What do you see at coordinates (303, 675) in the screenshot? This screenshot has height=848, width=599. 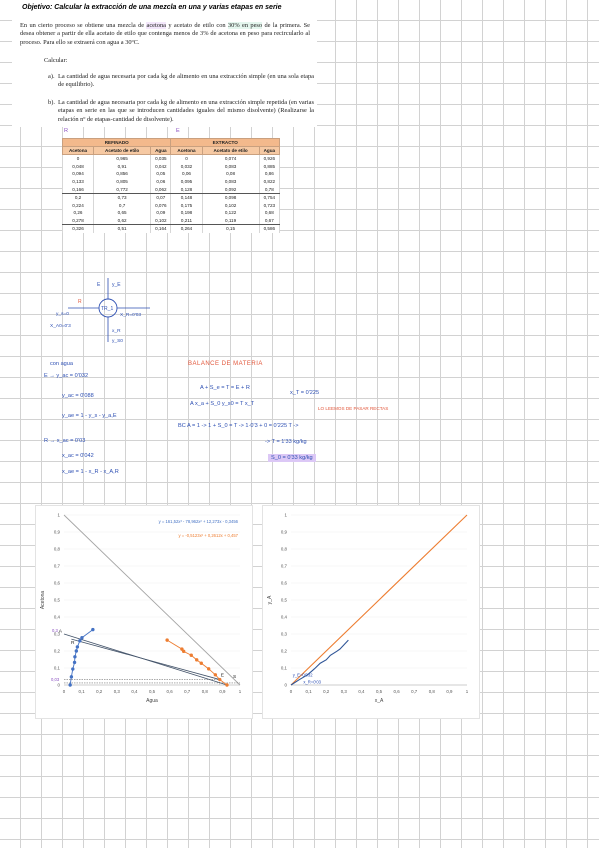 I see `annotation-ye: y_E=0'032` at bounding box center [303, 675].